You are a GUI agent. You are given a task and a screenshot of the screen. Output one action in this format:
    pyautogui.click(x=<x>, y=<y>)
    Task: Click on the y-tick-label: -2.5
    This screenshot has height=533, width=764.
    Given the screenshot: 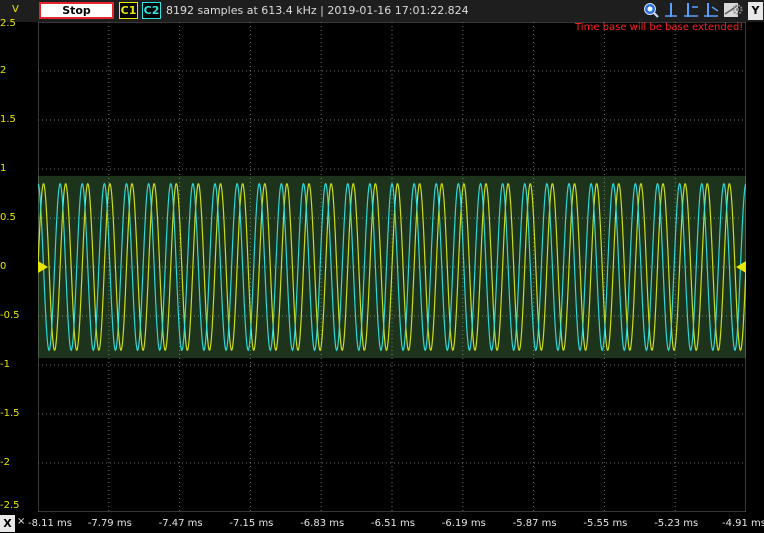 What is the action you would take?
    pyautogui.click(x=10, y=505)
    